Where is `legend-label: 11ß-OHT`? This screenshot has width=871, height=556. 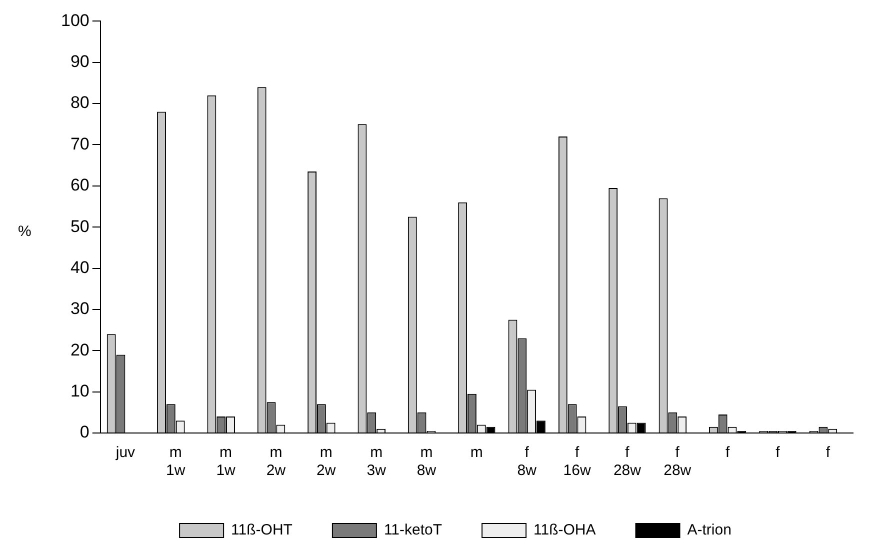
legend-label: 11ß-OHT is located at coordinates (261, 530).